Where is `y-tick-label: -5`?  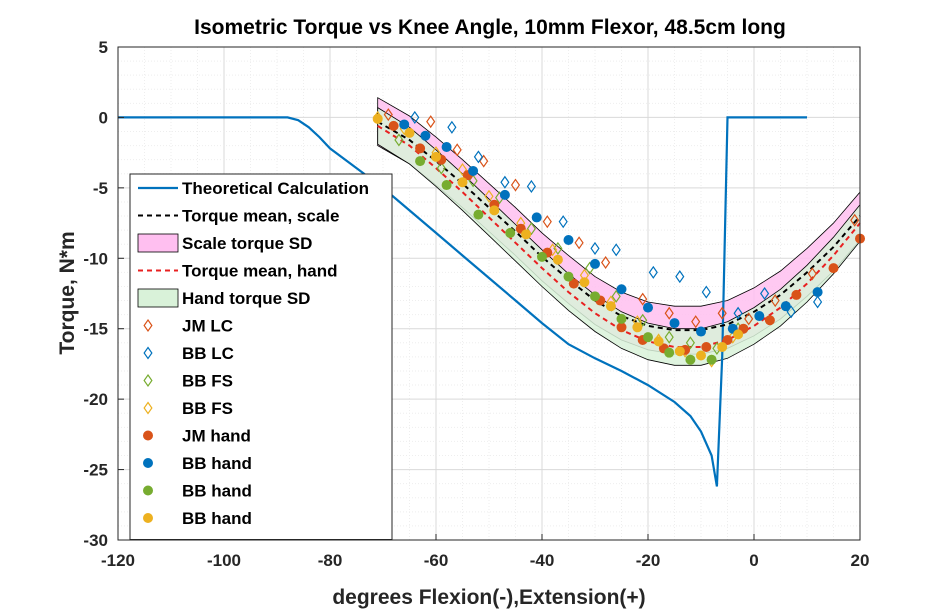 y-tick-label: -5 is located at coordinates (100, 188).